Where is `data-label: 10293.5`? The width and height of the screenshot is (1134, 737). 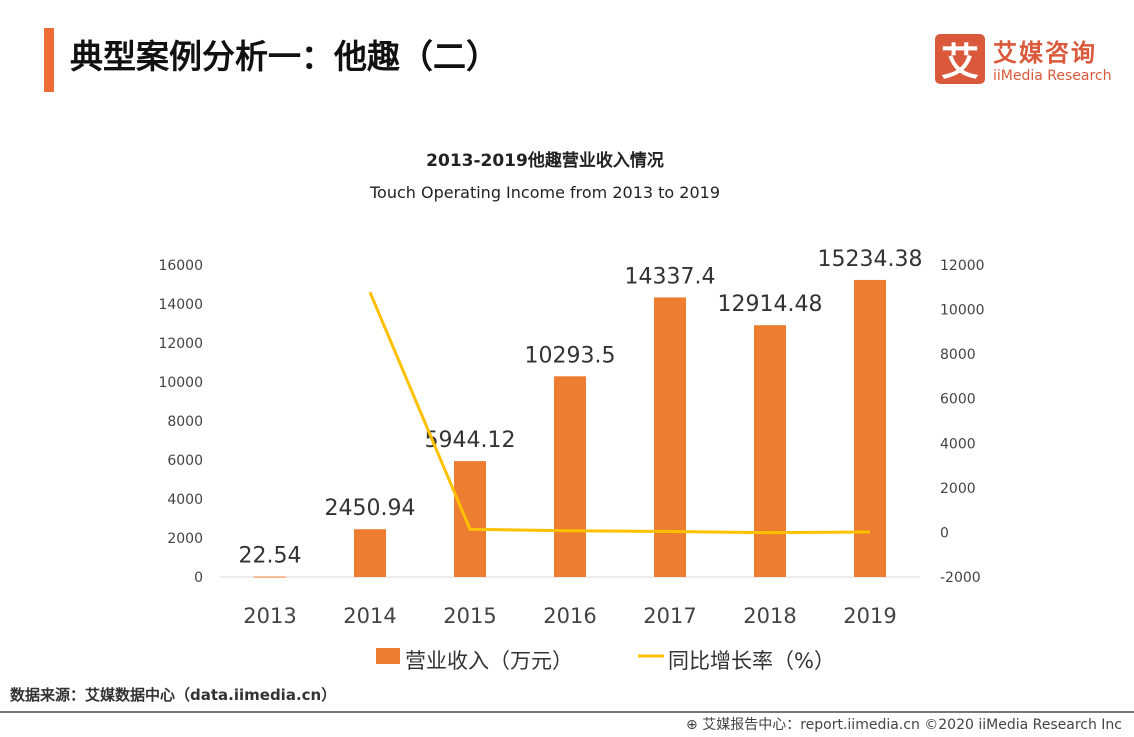
data-label: 10293.5 is located at coordinates (570, 355).